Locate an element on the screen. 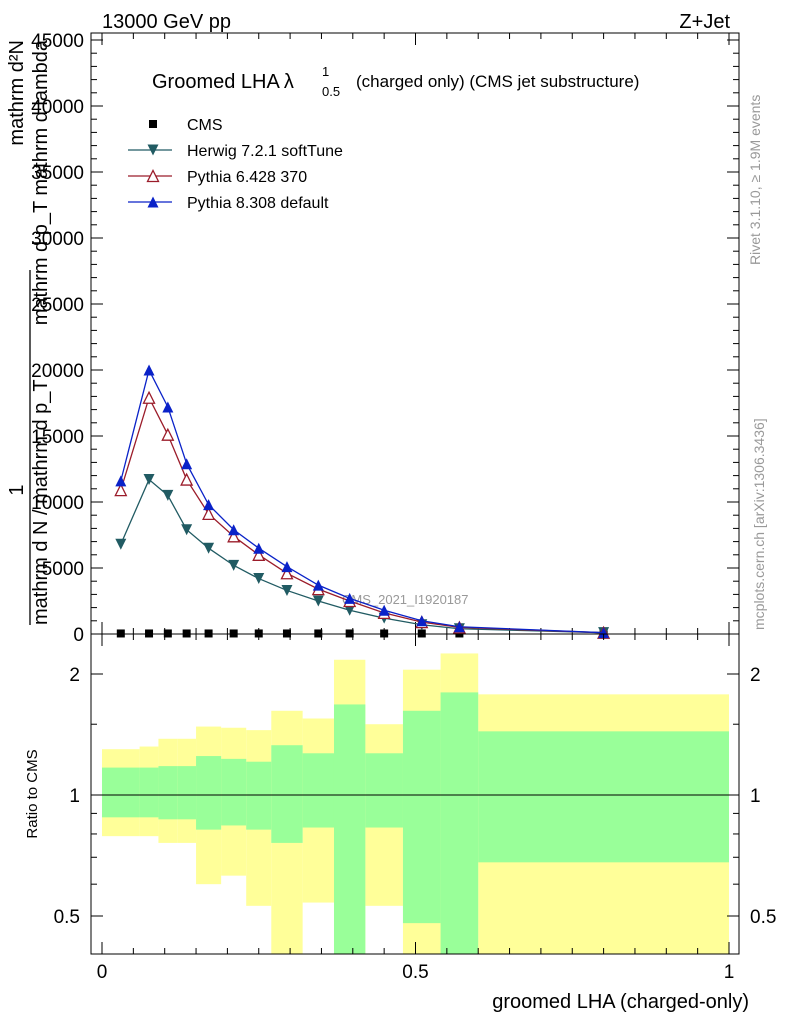 The height and width of the screenshot is (1024, 786). legend-item: Pythia 6.428 370 is located at coordinates (217, 177).